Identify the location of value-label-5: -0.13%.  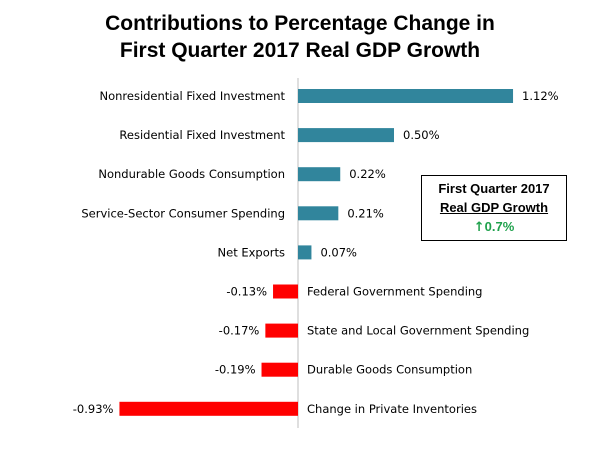
(246, 292).